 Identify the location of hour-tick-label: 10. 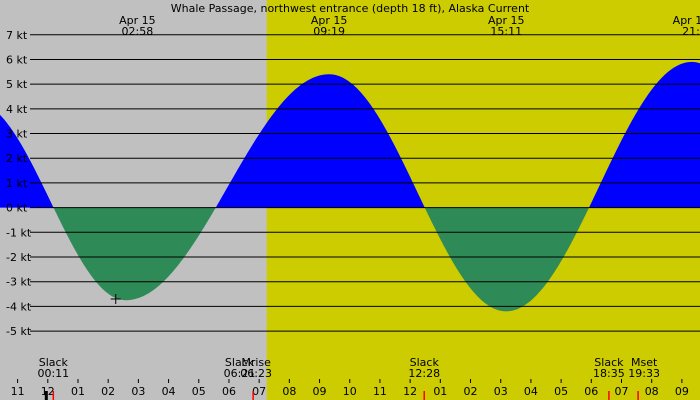
(350, 391).